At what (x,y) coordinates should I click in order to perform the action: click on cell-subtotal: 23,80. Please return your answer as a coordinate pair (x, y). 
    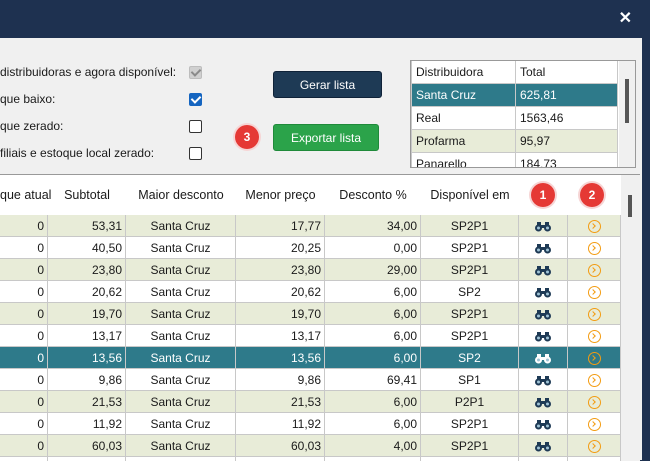
    Looking at the image, I should click on (87, 270).